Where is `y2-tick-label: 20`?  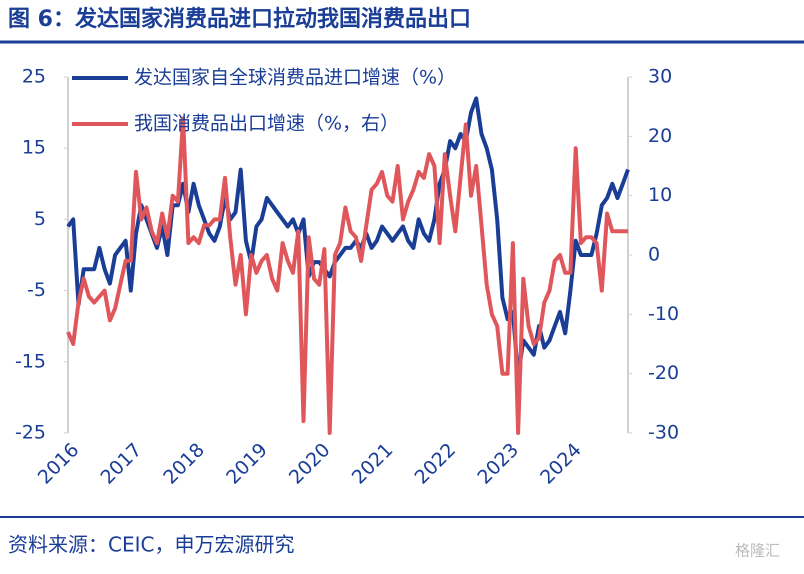 y2-tick-label: 20 is located at coordinates (660, 136).